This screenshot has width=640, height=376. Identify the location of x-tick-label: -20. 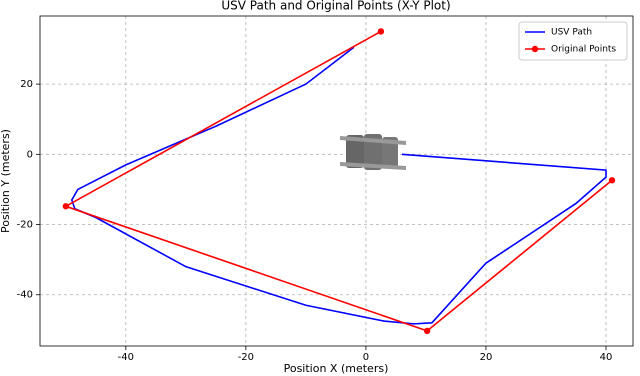
(246, 357).